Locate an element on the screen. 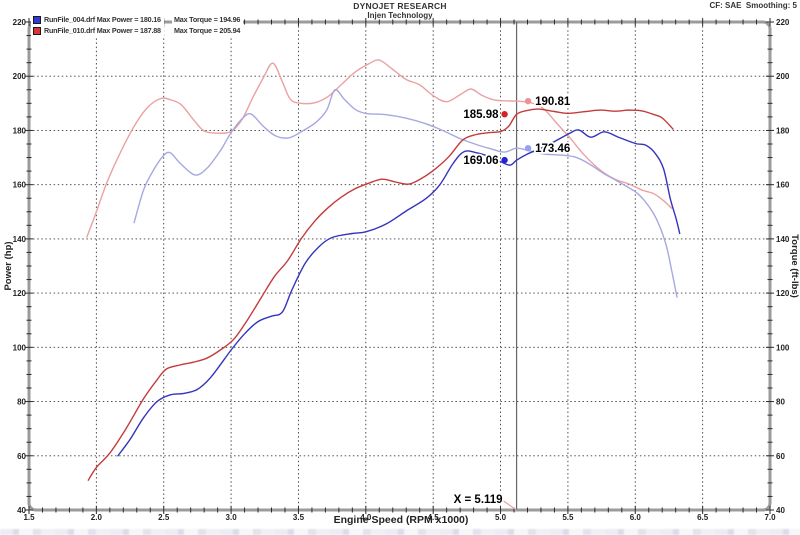 This screenshot has width=800, height=535. cursor-value-label-torque_004: 173.46 is located at coordinates (552, 149).